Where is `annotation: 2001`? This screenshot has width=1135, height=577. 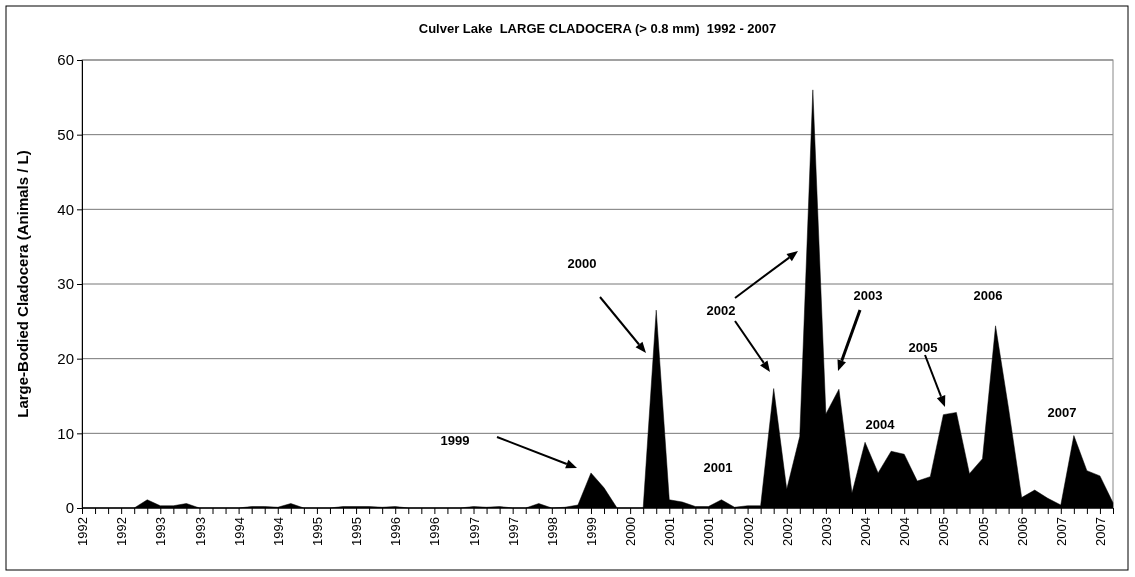 annotation: 2001 is located at coordinates (718, 467).